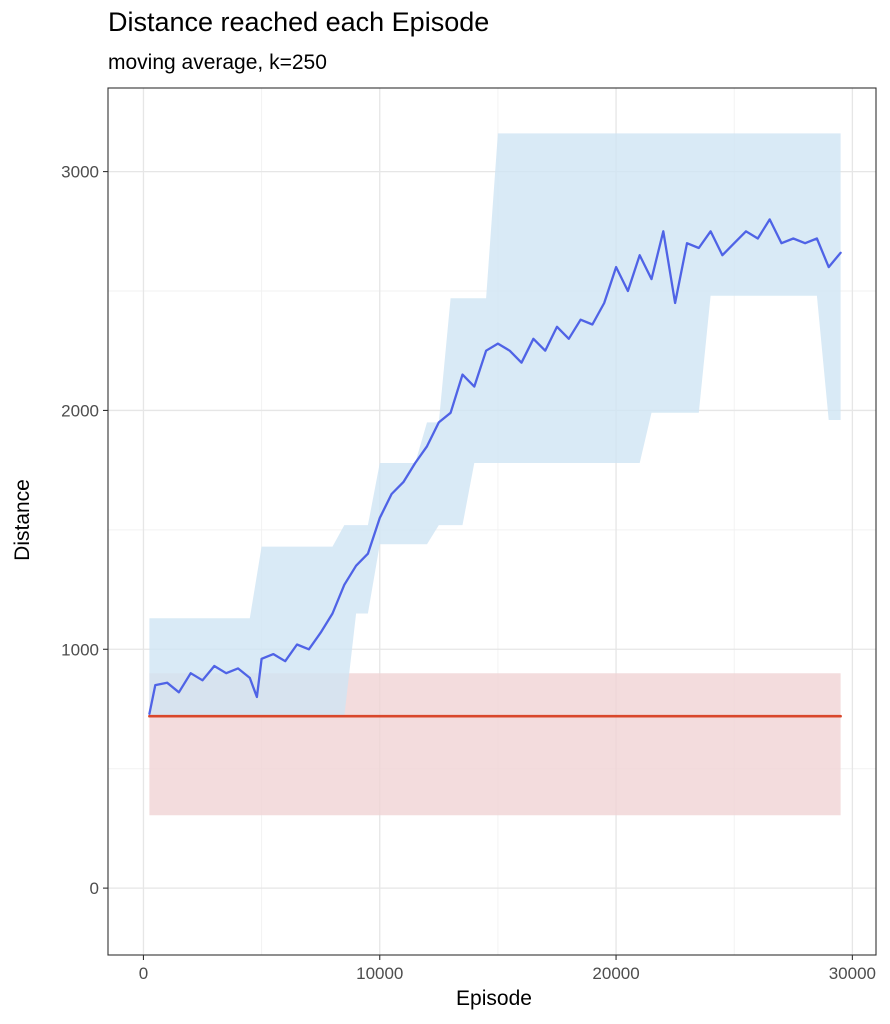  What do you see at coordinates (298, 22) in the screenshot?
I see `chart-title: Distance reached each Episode` at bounding box center [298, 22].